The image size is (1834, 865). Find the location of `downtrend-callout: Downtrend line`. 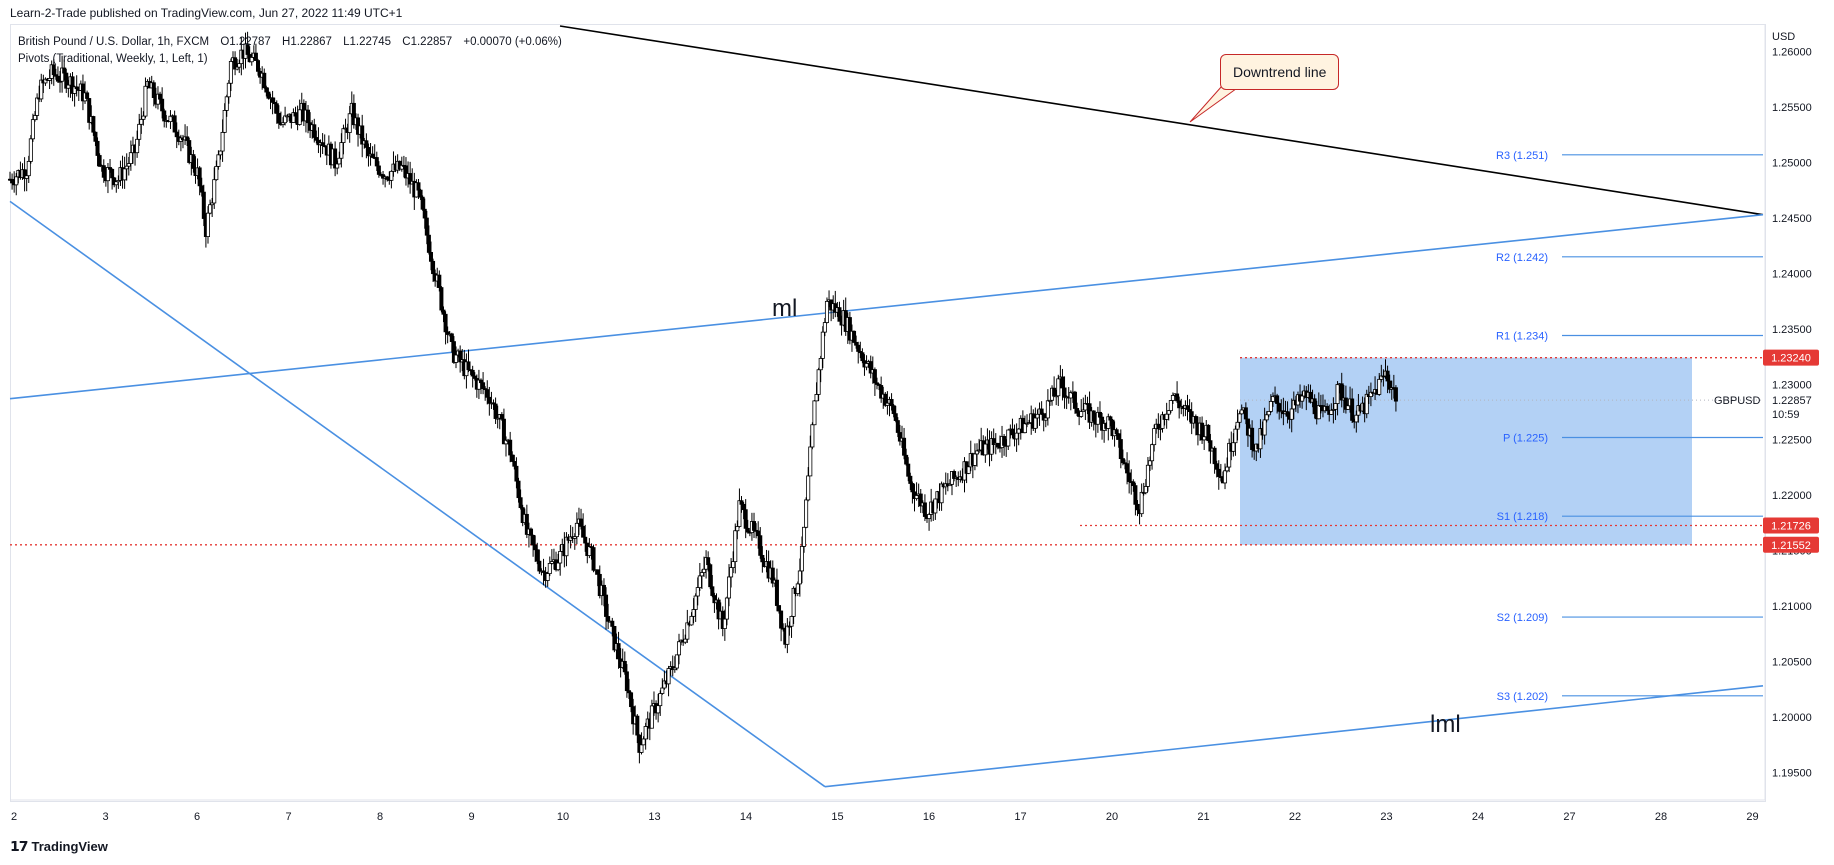

downtrend-callout: Downtrend line is located at coordinates (1280, 72).